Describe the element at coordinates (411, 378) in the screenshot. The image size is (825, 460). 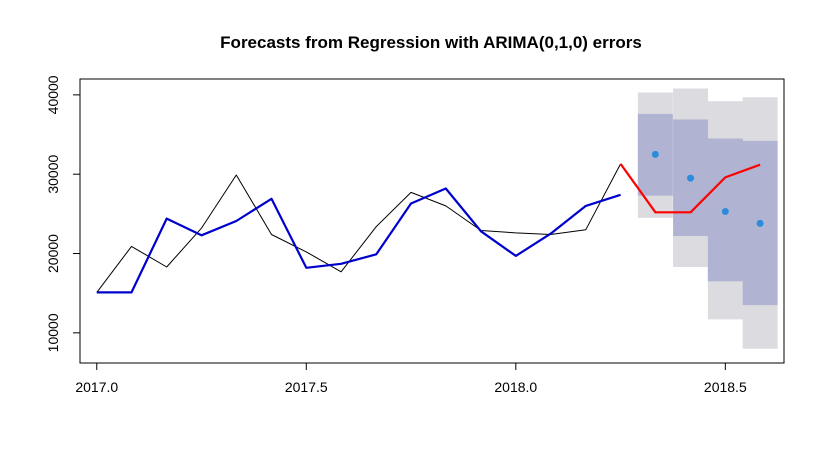
I see `x-axis: 2017.0 2017.5 2018.0 2018.5` at that location.